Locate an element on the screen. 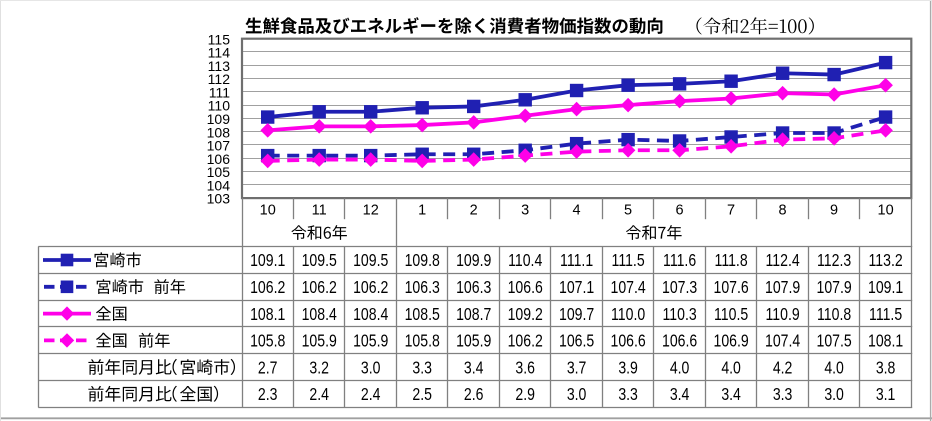  svg-text: 7 is located at coordinates (731, 211).